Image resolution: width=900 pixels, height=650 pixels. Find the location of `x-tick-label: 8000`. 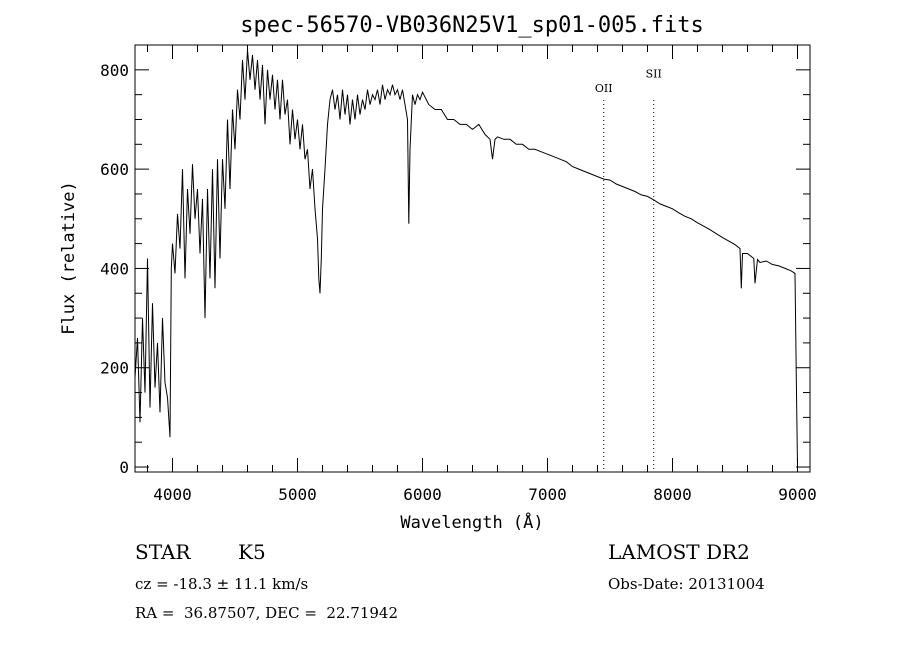

x-tick-label: 8000 is located at coordinates (672, 494).